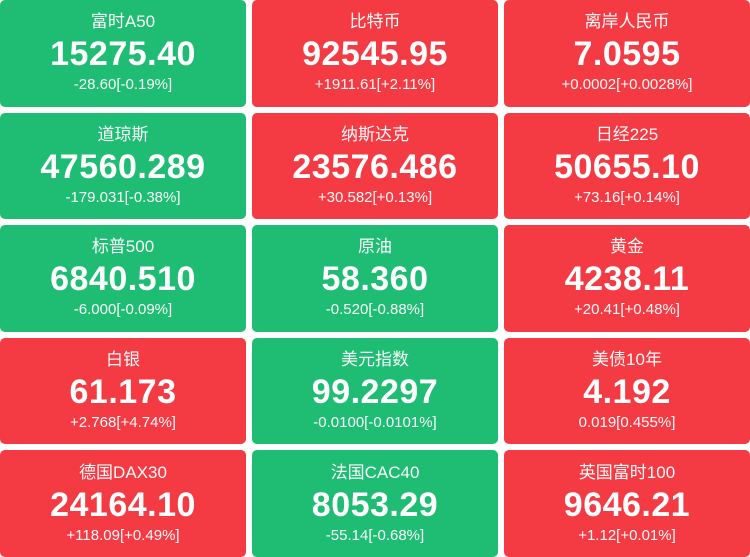  I want to click on tile-crude-oil: 原油 58.360 -0.520[-0.88%], so click(375, 278).